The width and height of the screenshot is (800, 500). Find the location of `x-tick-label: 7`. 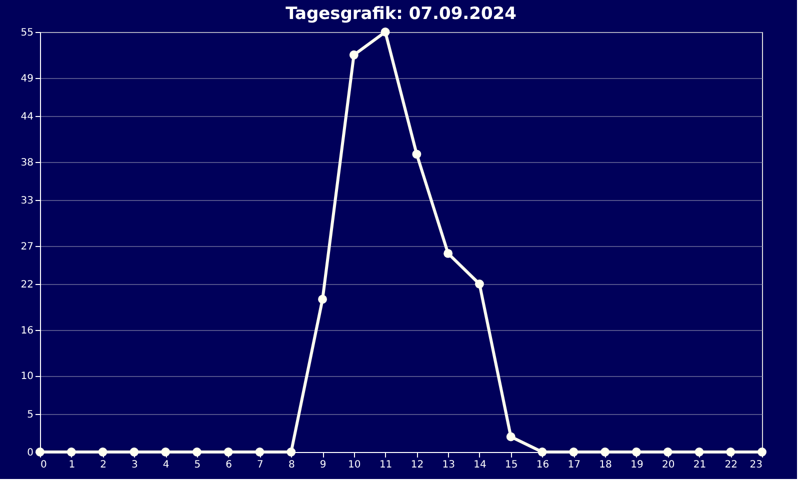

x-tick-label: 7 is located at coordinates (260, 465).